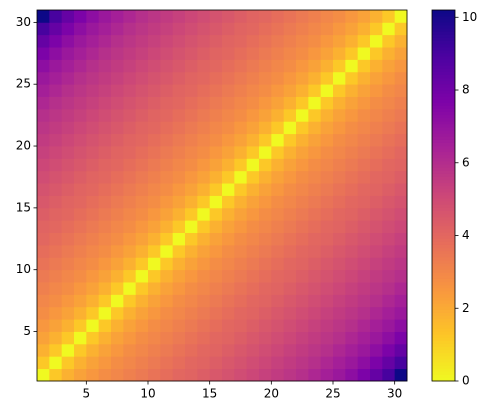 This screenshot has height=413, width=487. Describe the element at coordinates (469, 17) in the screenshot. I see `colorbar-tick-label: 10` at that location.